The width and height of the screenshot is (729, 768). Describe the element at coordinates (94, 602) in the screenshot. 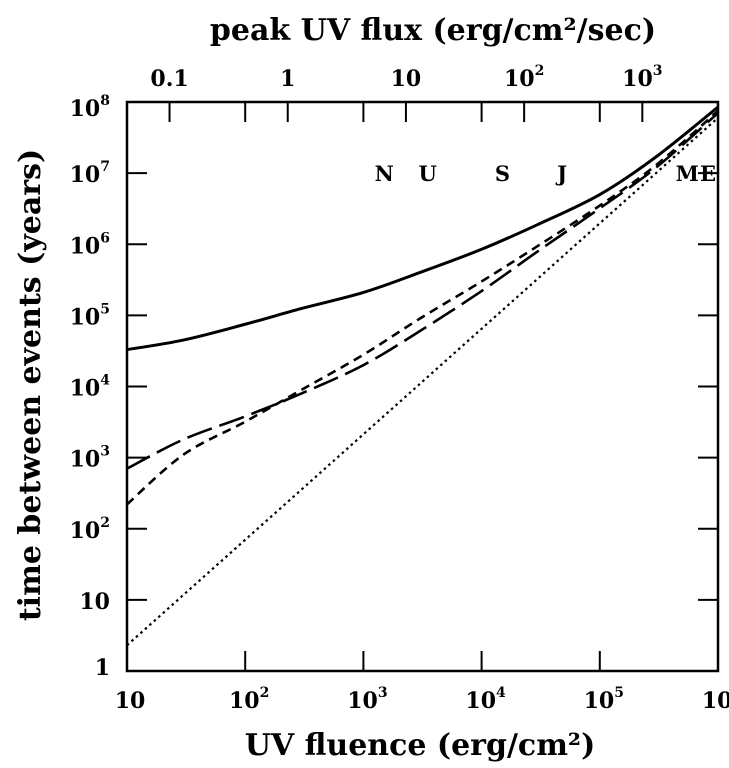

I see `y-tick-label: 10` at that location.